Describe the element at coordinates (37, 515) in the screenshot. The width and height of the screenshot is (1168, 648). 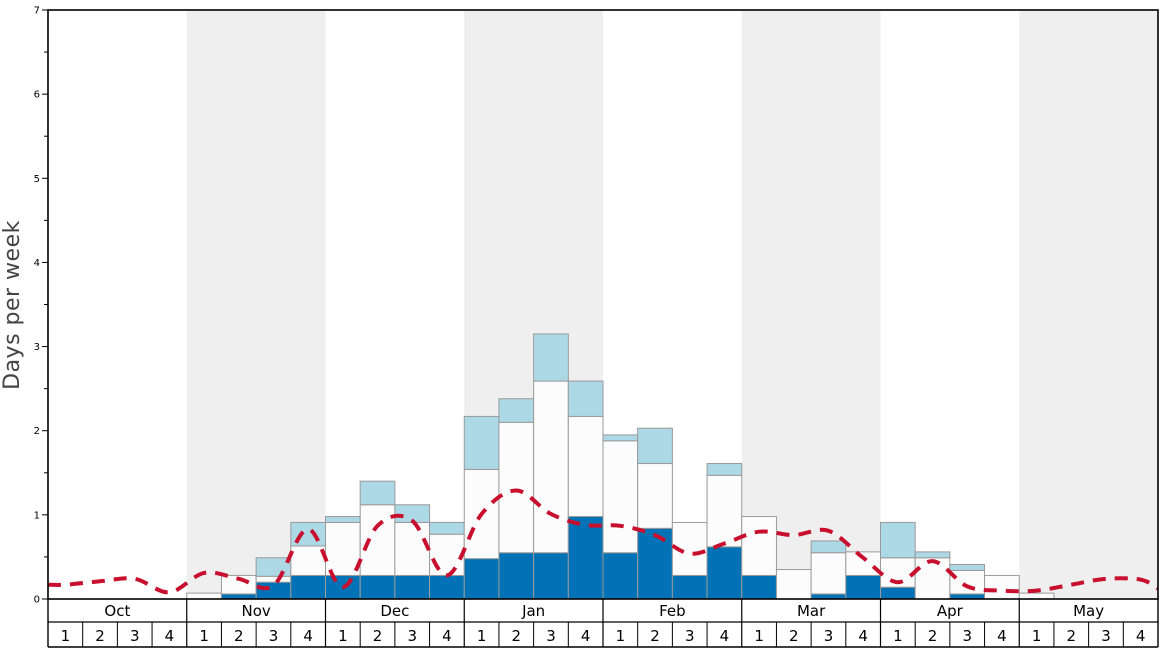
I see `y-tick-label: 1` at that location.